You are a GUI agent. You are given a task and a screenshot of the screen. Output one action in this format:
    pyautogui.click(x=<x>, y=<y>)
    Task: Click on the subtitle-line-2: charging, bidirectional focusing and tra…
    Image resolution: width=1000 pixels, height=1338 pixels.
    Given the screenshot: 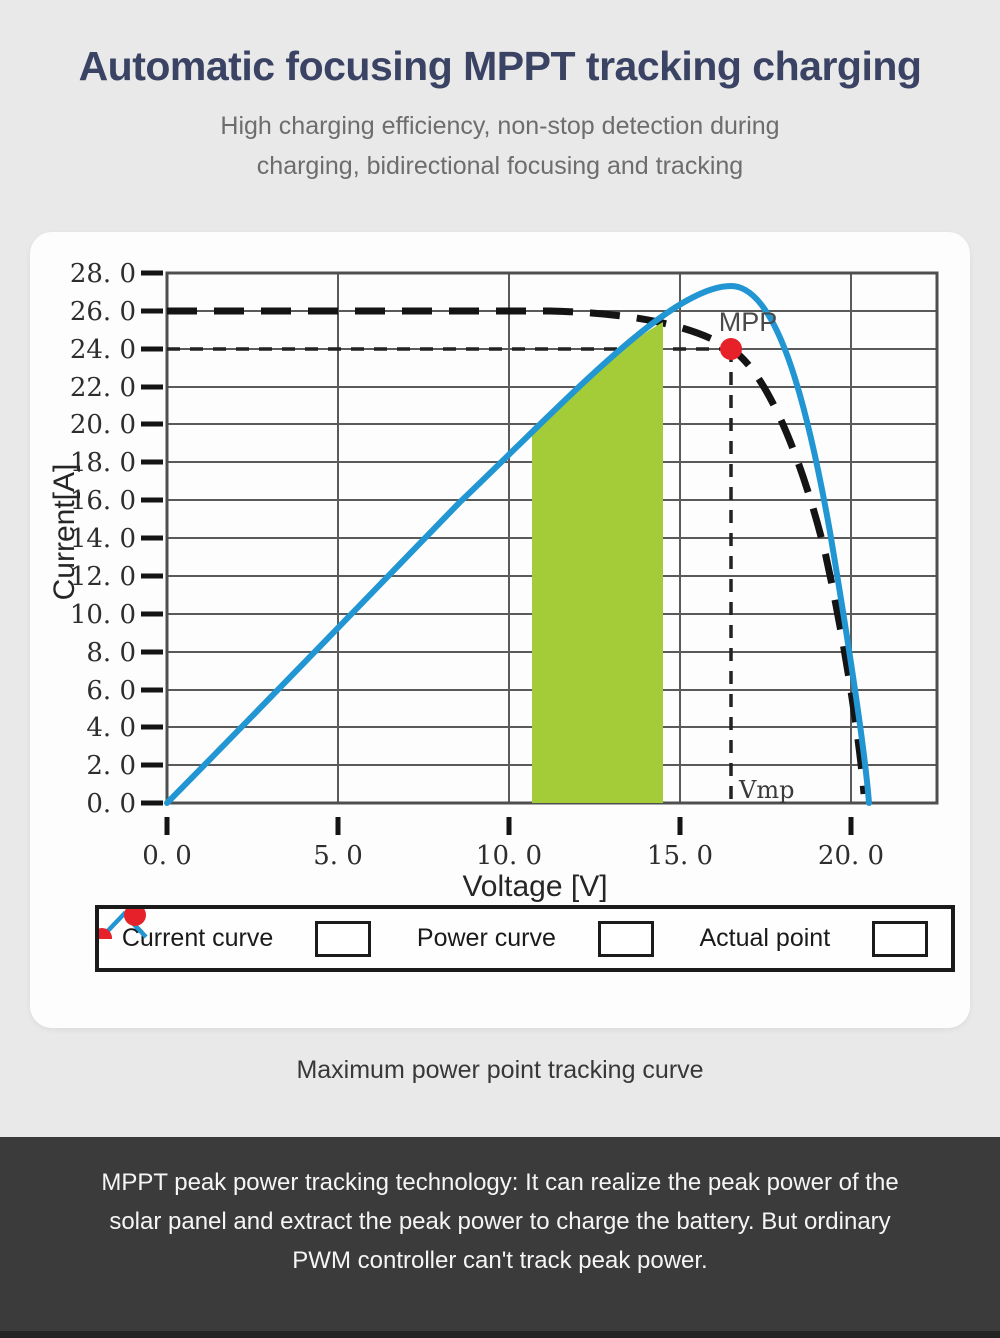 What is the action you would take?
    pyautogui.click(x=500, y=166)
    